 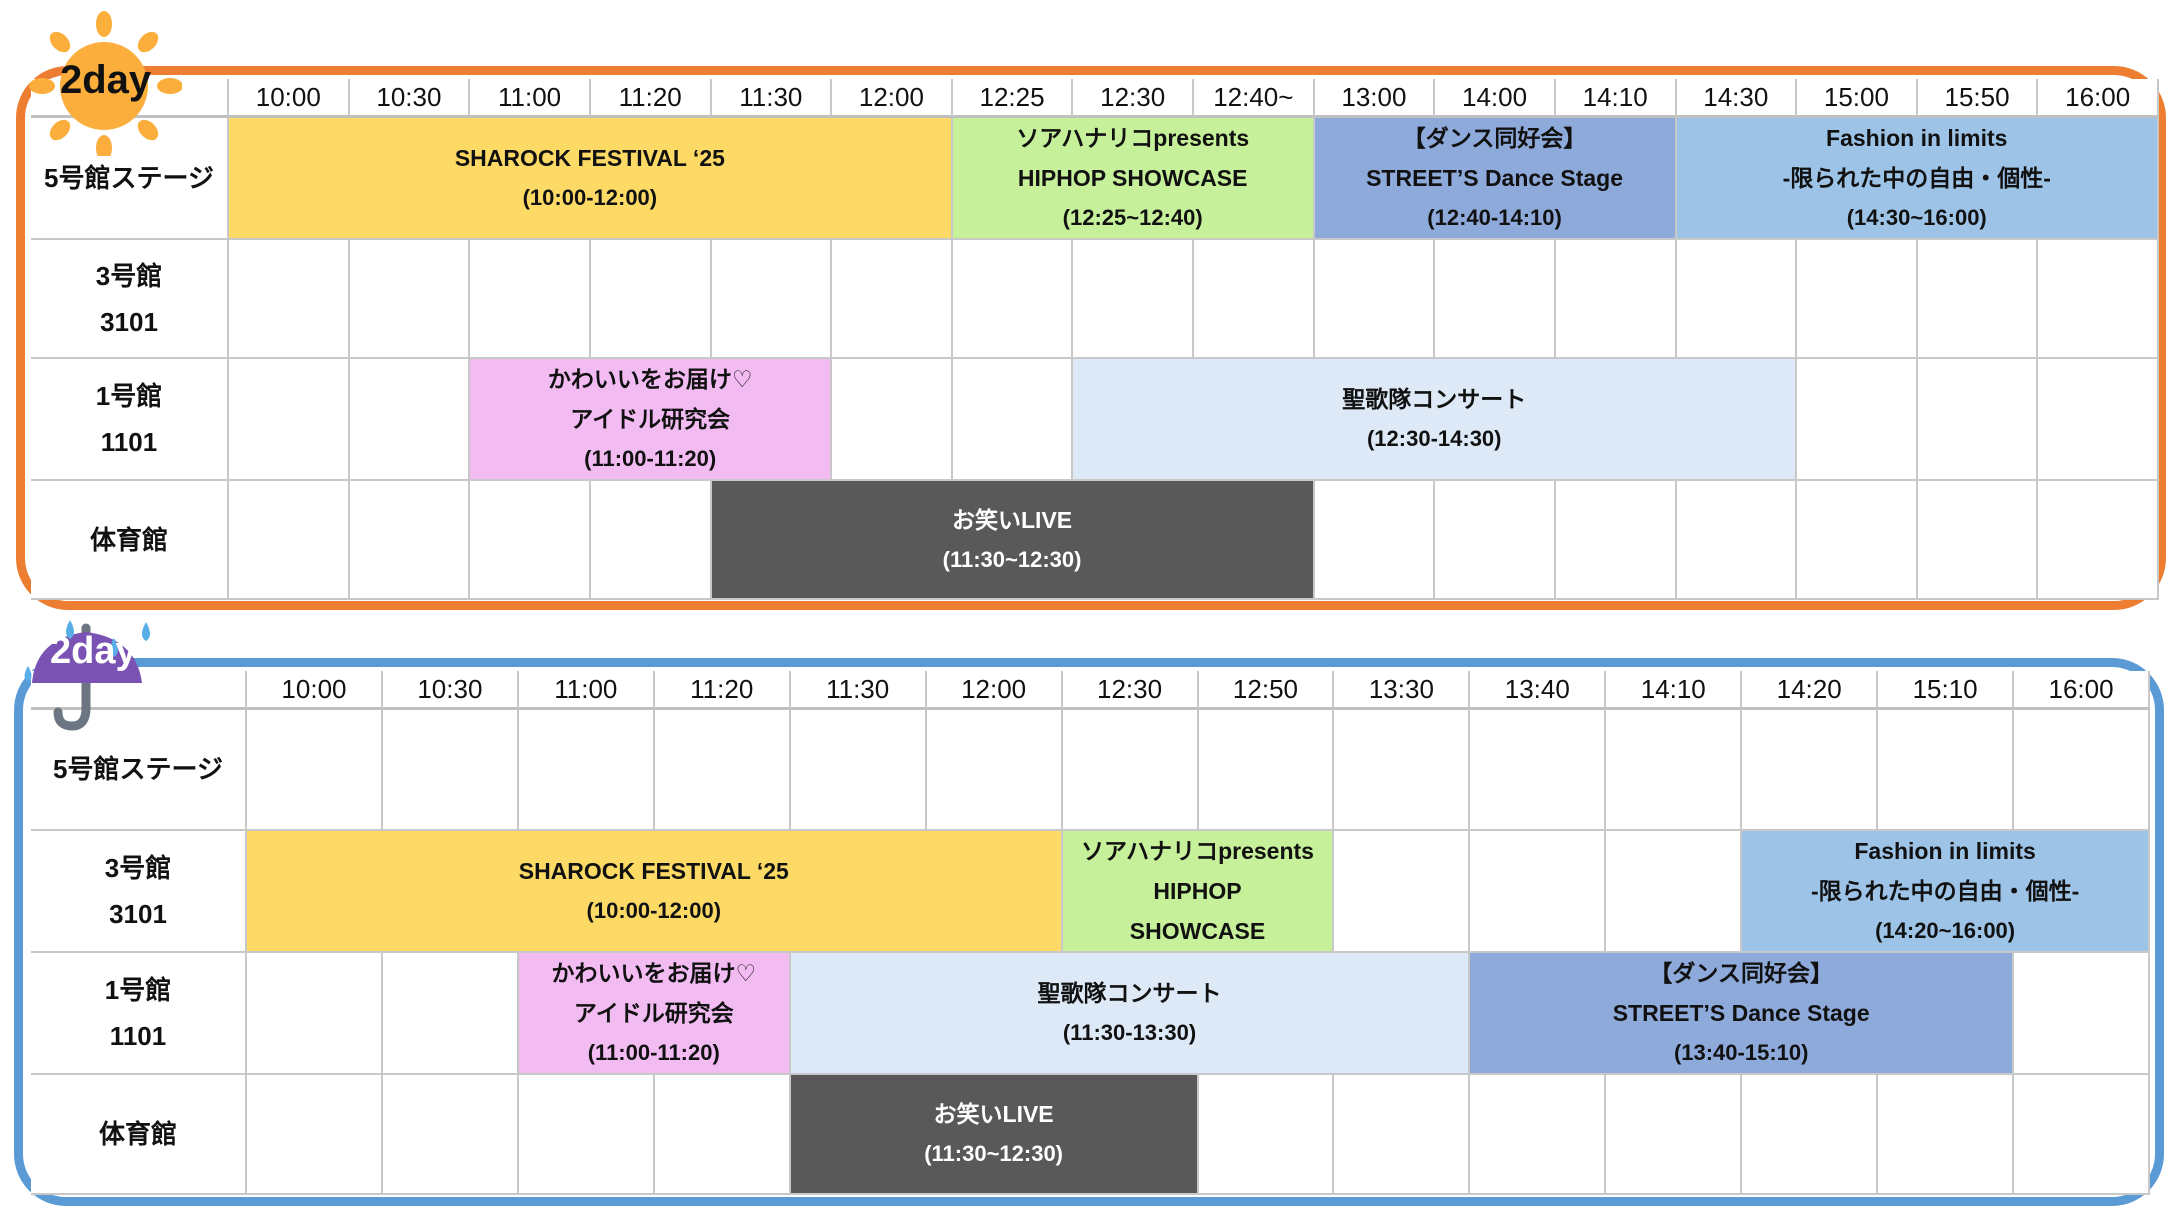 I want to click on time-header: 16:00, so click(x=2082, y=690).